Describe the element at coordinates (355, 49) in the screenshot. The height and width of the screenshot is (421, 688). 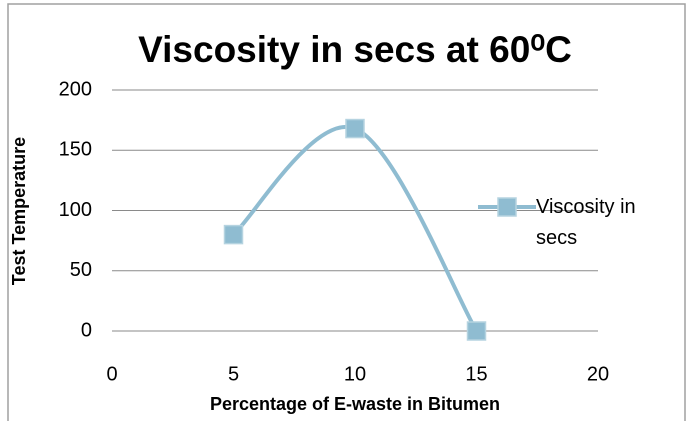
I see `chart-title: Viscosity in secs at 60⁰C` at that location.